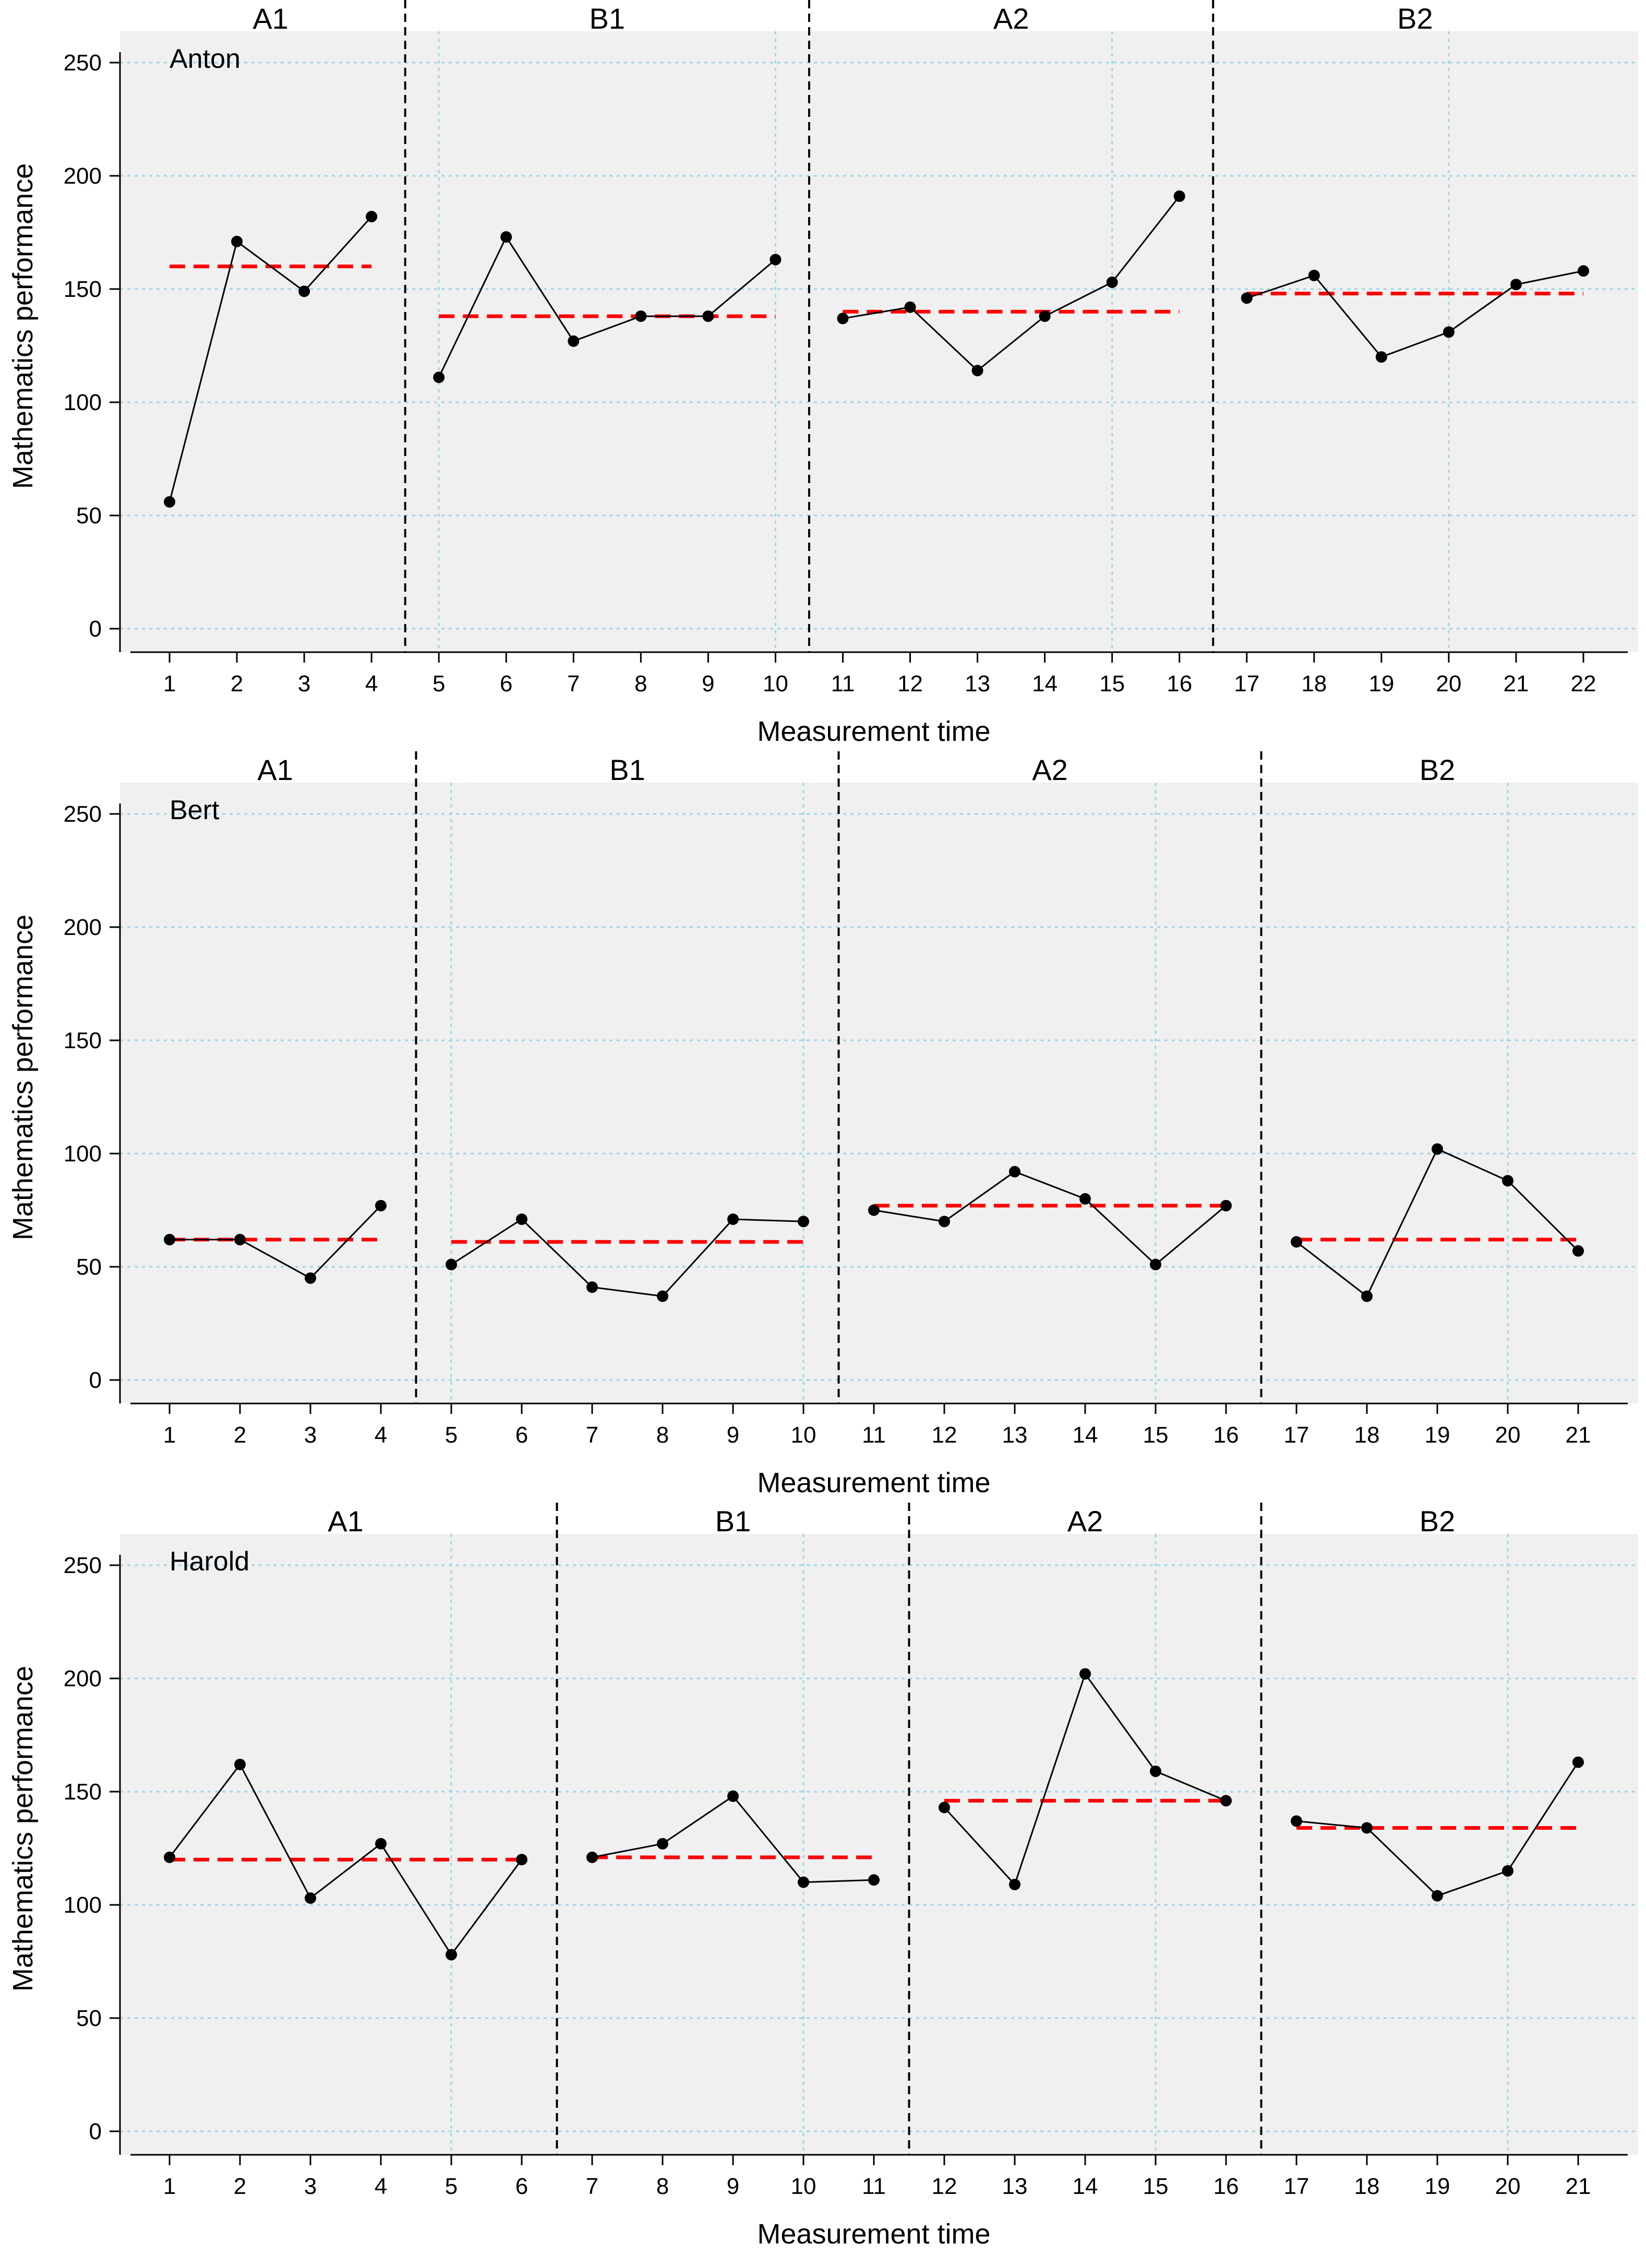 This screenshot has width=1646, height=2268. I want to click on x-tick-label: 21, so click(1578, 1435).